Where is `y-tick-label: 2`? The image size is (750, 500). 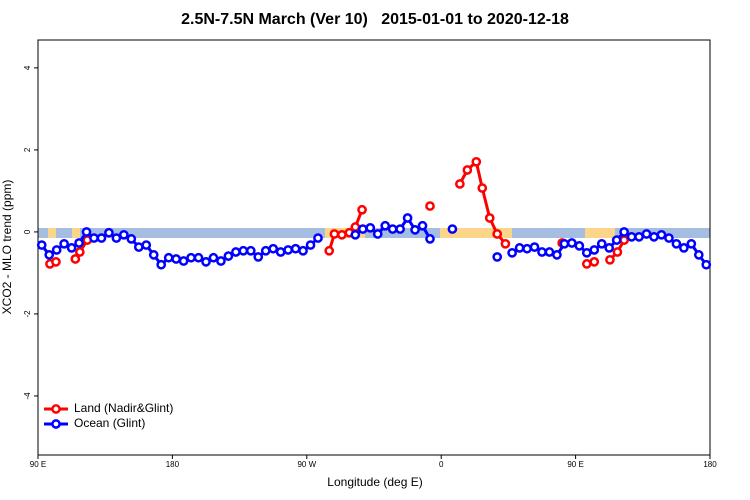 y-tick-label: 2 is located at coordinates (27, 149).